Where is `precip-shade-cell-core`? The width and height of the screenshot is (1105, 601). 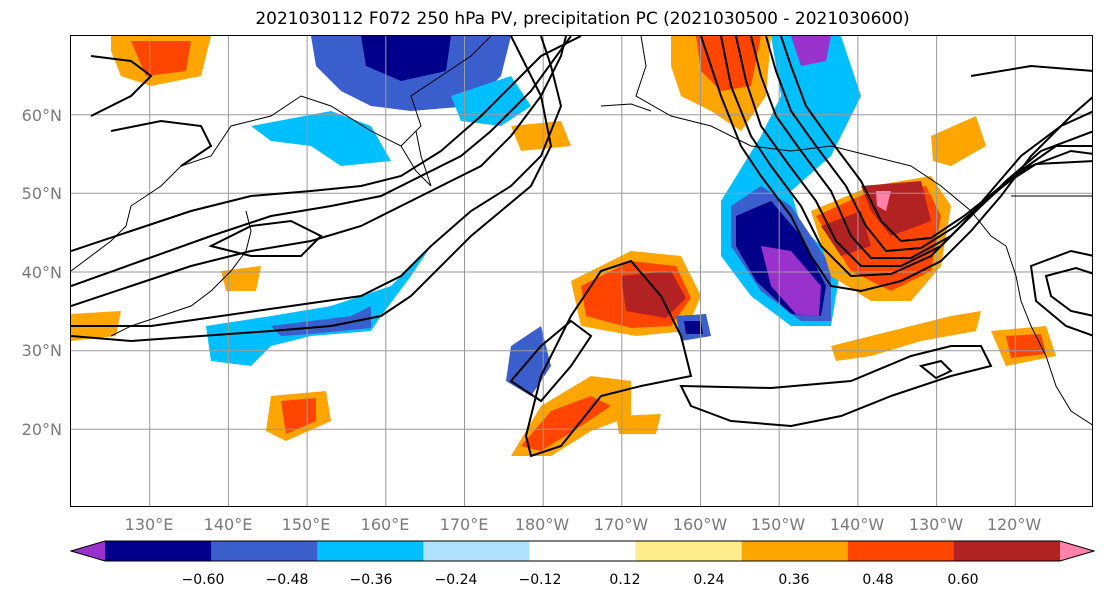
precip-shade-cell-core is located at coordinates (693, 327).